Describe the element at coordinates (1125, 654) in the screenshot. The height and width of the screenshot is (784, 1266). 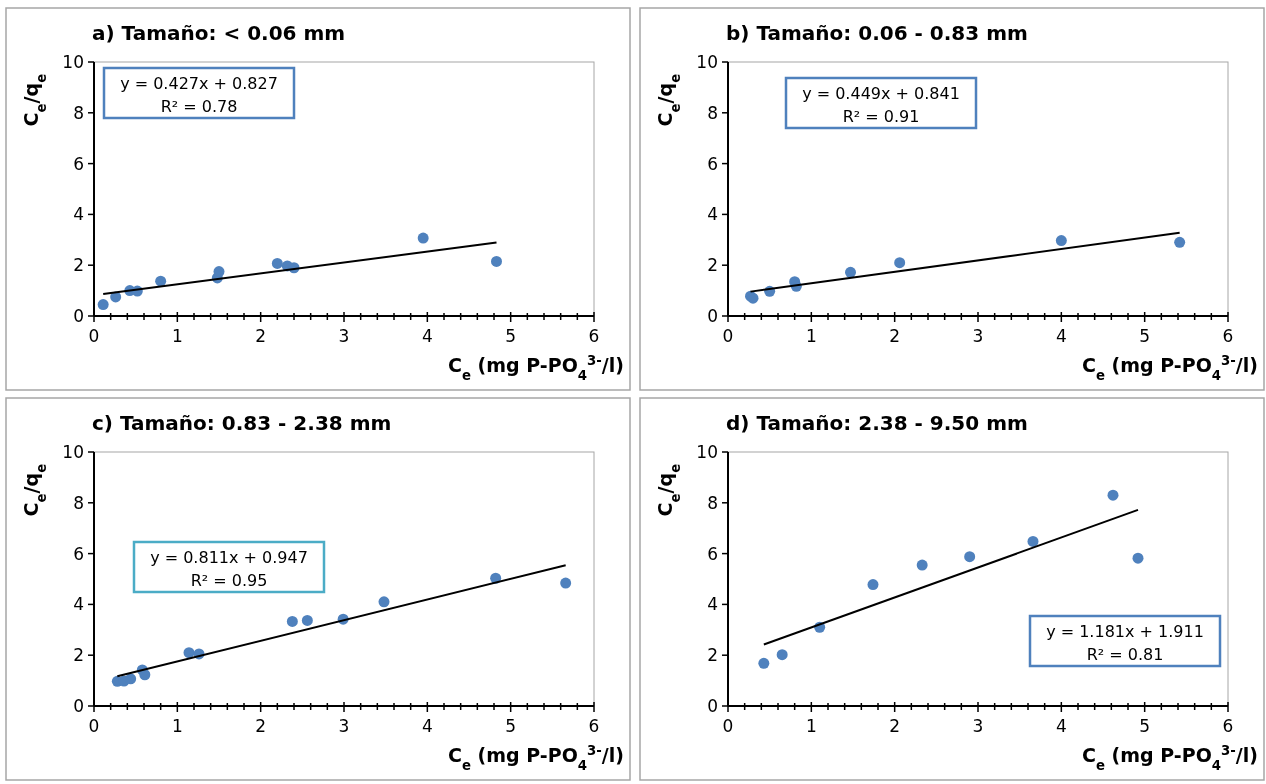
I see `annotation: R² = 0.81` at that location.